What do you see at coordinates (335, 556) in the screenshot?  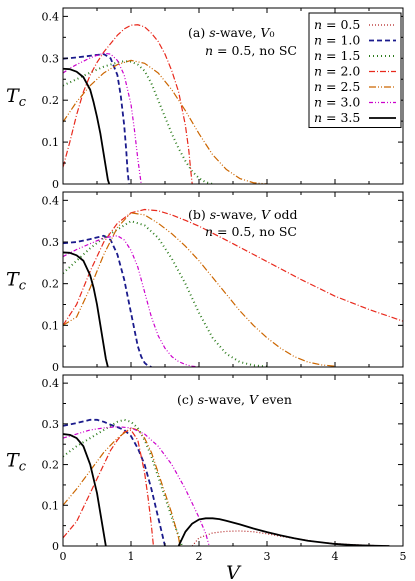 I see `x-tick-label: 4` at bounding box center [335, 556].